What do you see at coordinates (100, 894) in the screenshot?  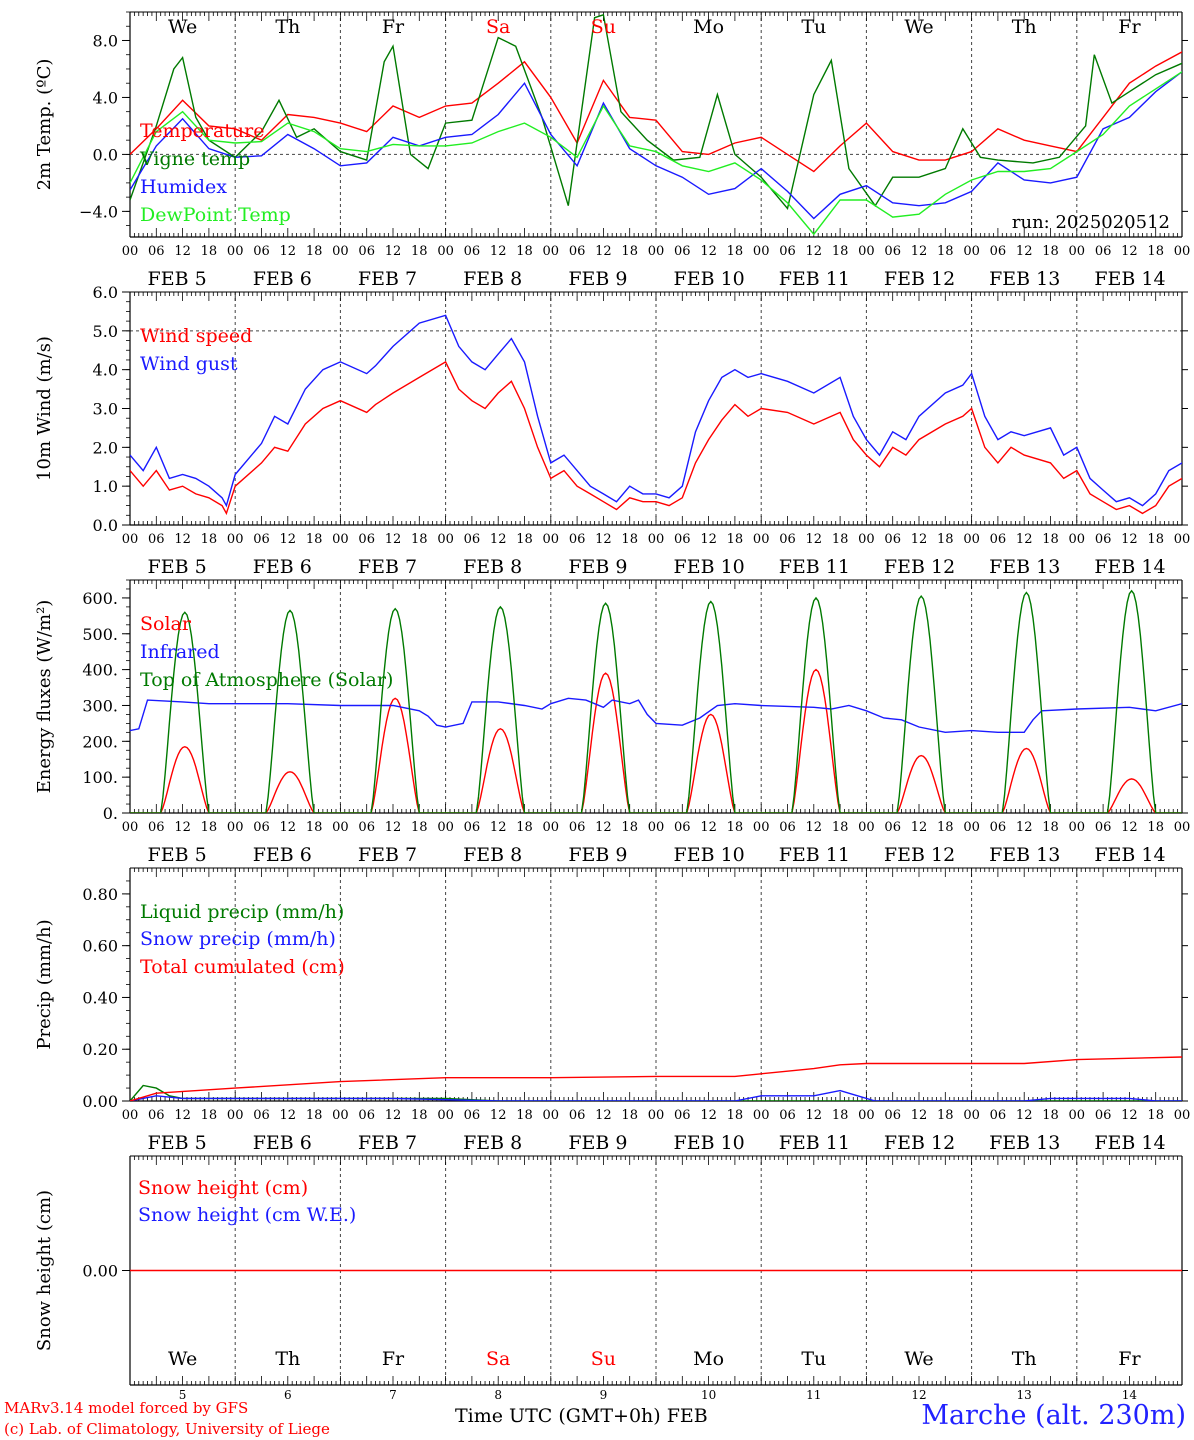 I see `y-tick-label: 0.80` at bounding box center [100, 894].